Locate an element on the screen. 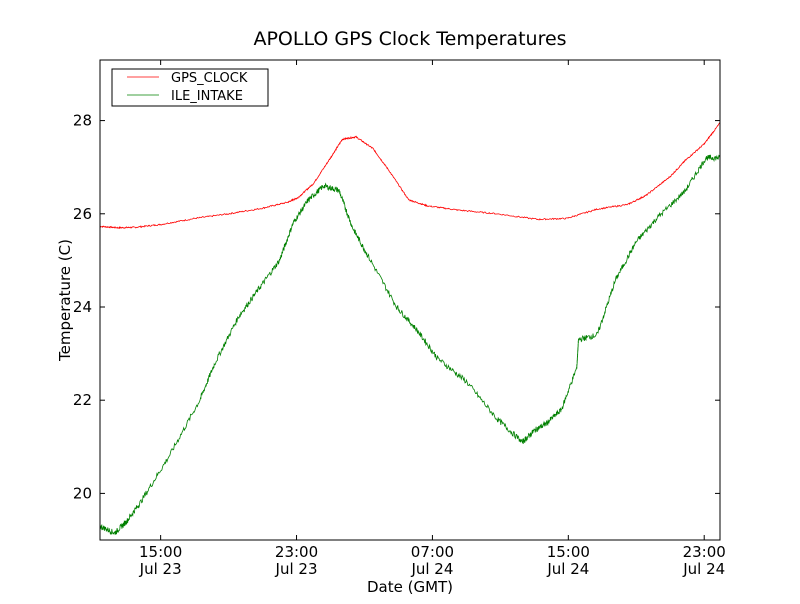  y-tick-label: 22 is located at coordinates (82, 400).